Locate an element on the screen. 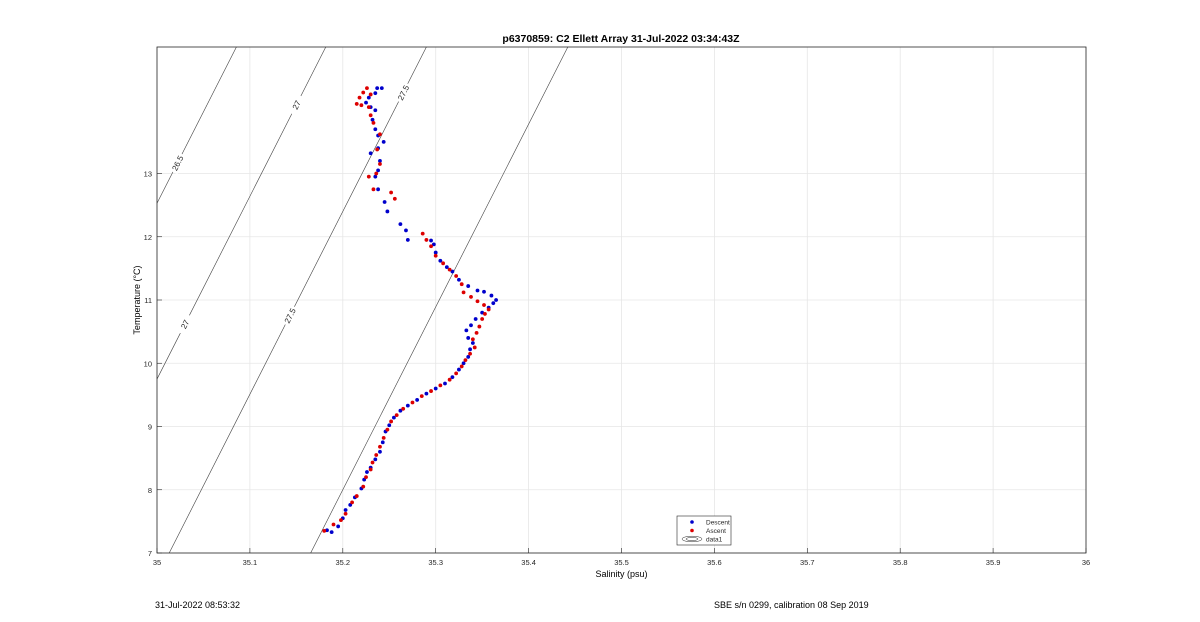 Image resolution: width=1200 pixels, height=622 pixels. y-tick-label: 10 is located at coordinates (148, 363).